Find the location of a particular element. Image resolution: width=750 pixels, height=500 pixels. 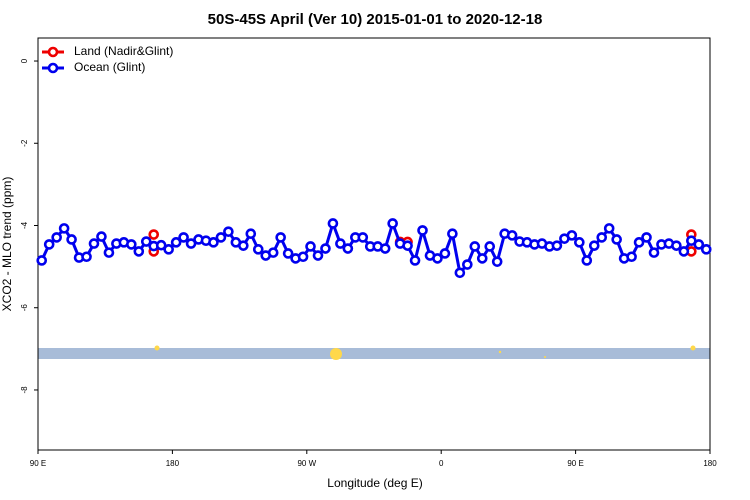

y-tick-label: -8 is located at coordinates (24, 390).